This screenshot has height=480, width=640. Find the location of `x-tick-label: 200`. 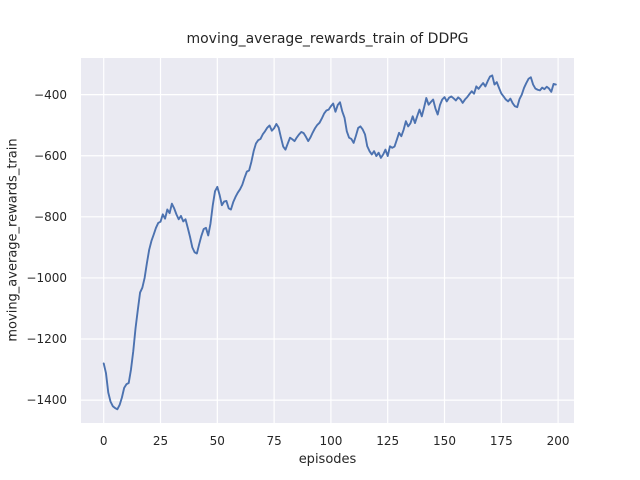

x-tick-label: 200 is located at coordinates (558, 441).